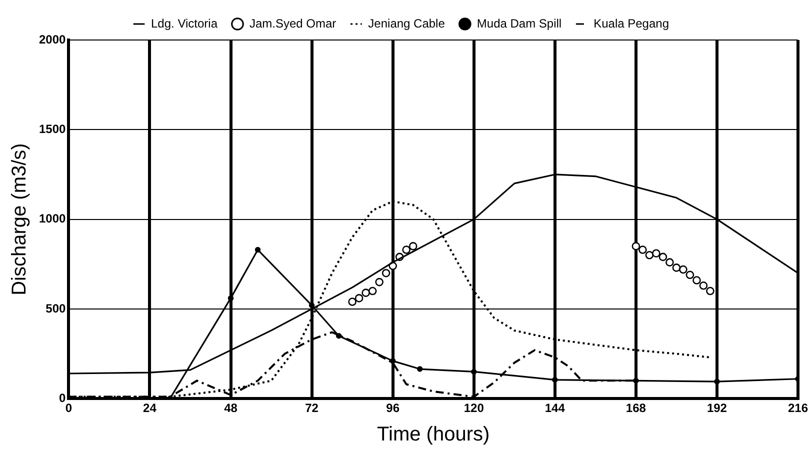  I want to click on legend-label: Ldg. Victoria, so click(184, 23).